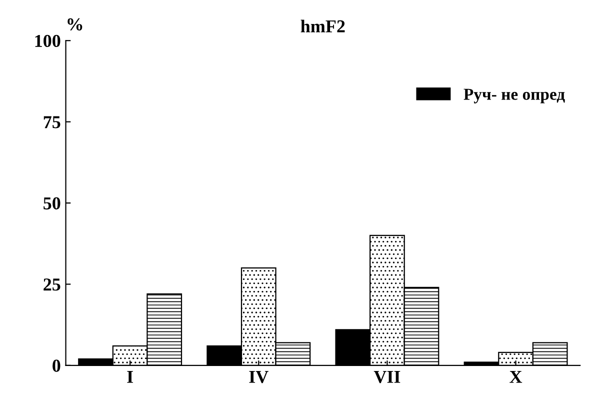 The width and height of the screenshot is (598, 406). I want to click on y-axis-title: %, so click(75, 24).